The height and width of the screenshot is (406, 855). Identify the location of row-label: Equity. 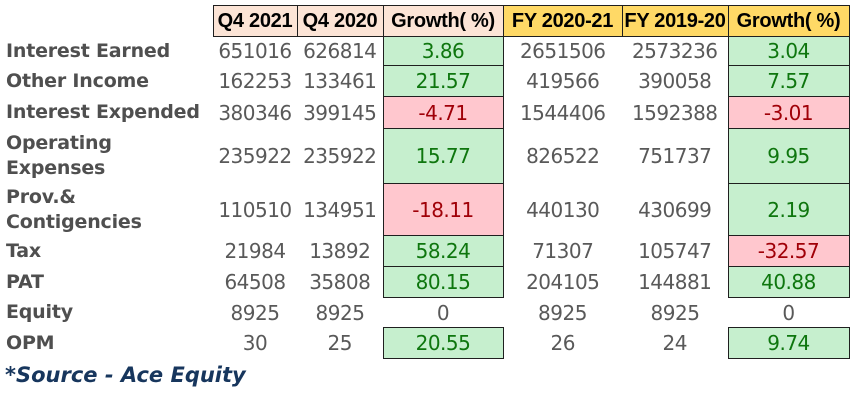
(39, 312).